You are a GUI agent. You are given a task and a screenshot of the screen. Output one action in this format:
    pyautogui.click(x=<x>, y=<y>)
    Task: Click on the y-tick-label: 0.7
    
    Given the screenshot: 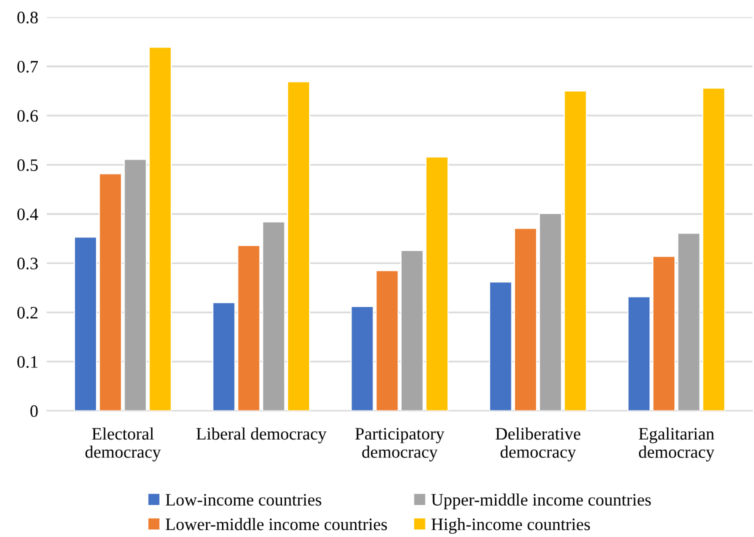 What is the action you would take?
    pyautogui.click(x=27, y=66)
    